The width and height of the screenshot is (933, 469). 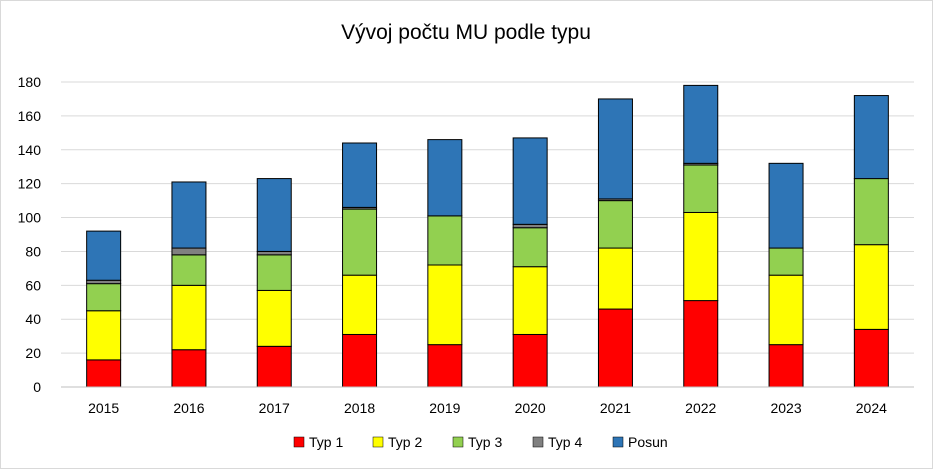 I want to click on bar-typ-2-2020, so click(x=530, y=300).